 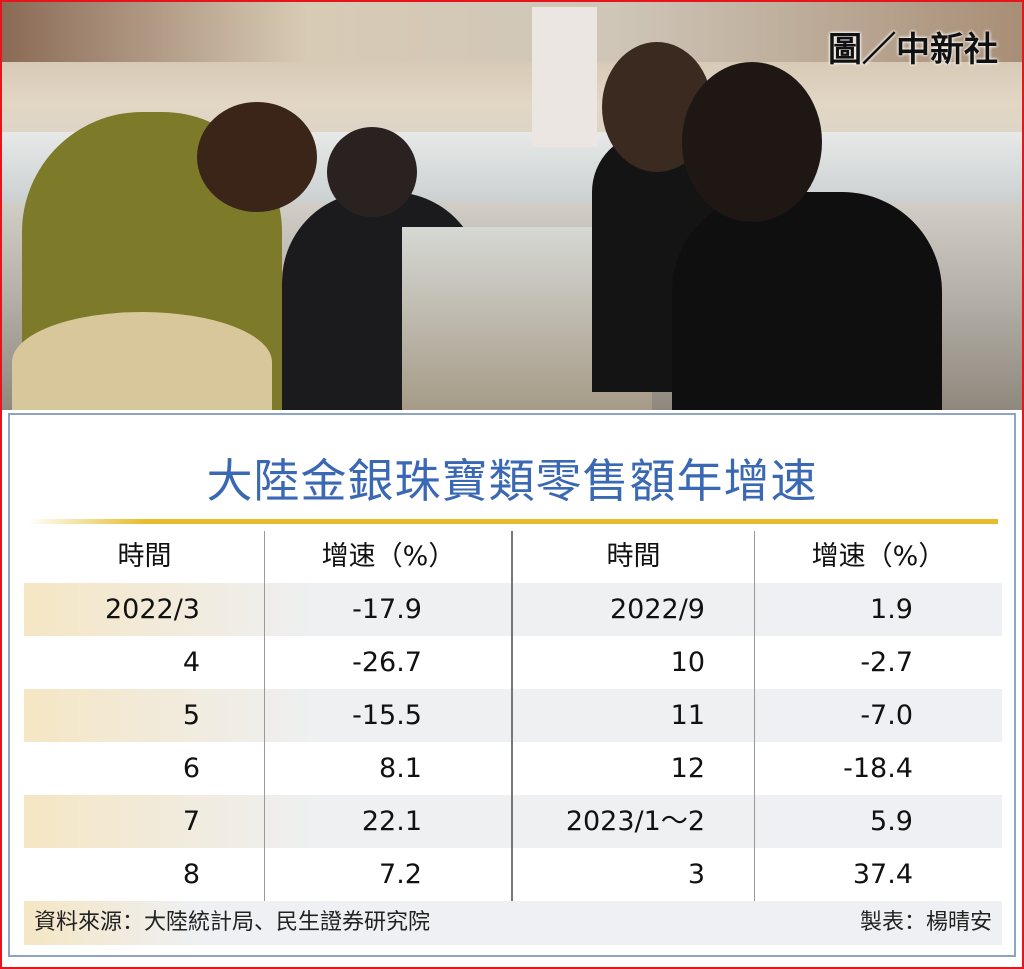 I want to click on cell-growth: 1.9, so click(x=891, y=609).